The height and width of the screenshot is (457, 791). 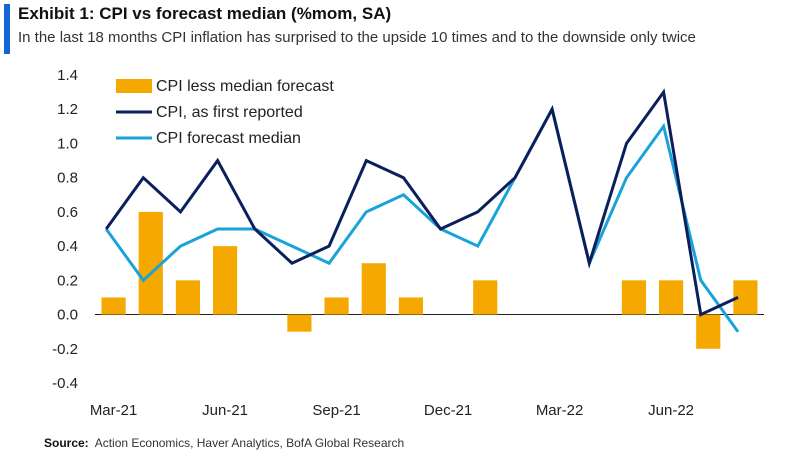 What do you see at coordinates (114, 410) in the screenshot?
I see `x-tick-label: Mar-21` at bounding box center [114, 410].